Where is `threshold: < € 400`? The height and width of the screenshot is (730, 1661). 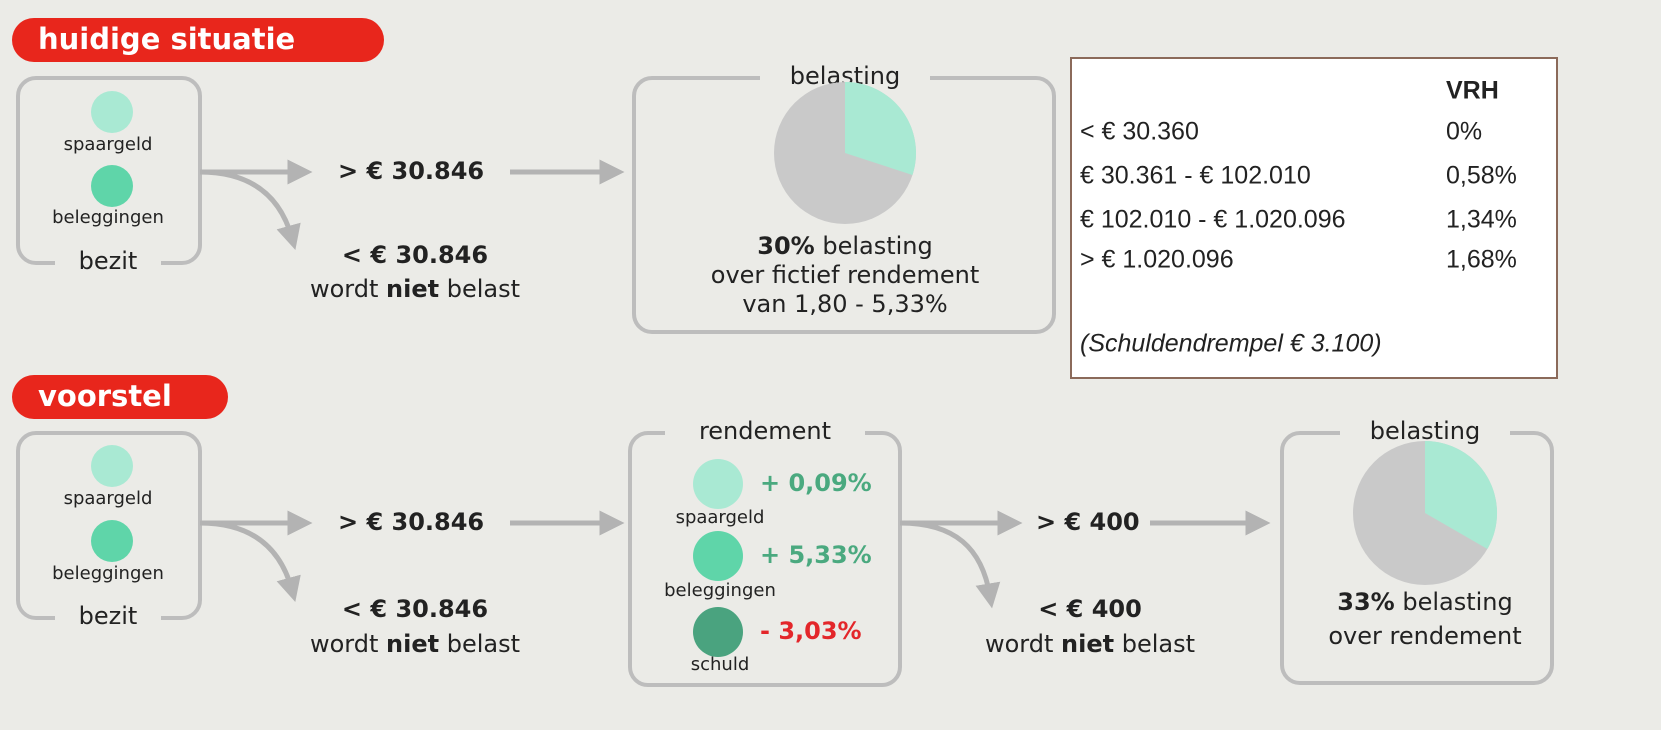 threshold: < € 400 is located at coordinates (1090, 609).